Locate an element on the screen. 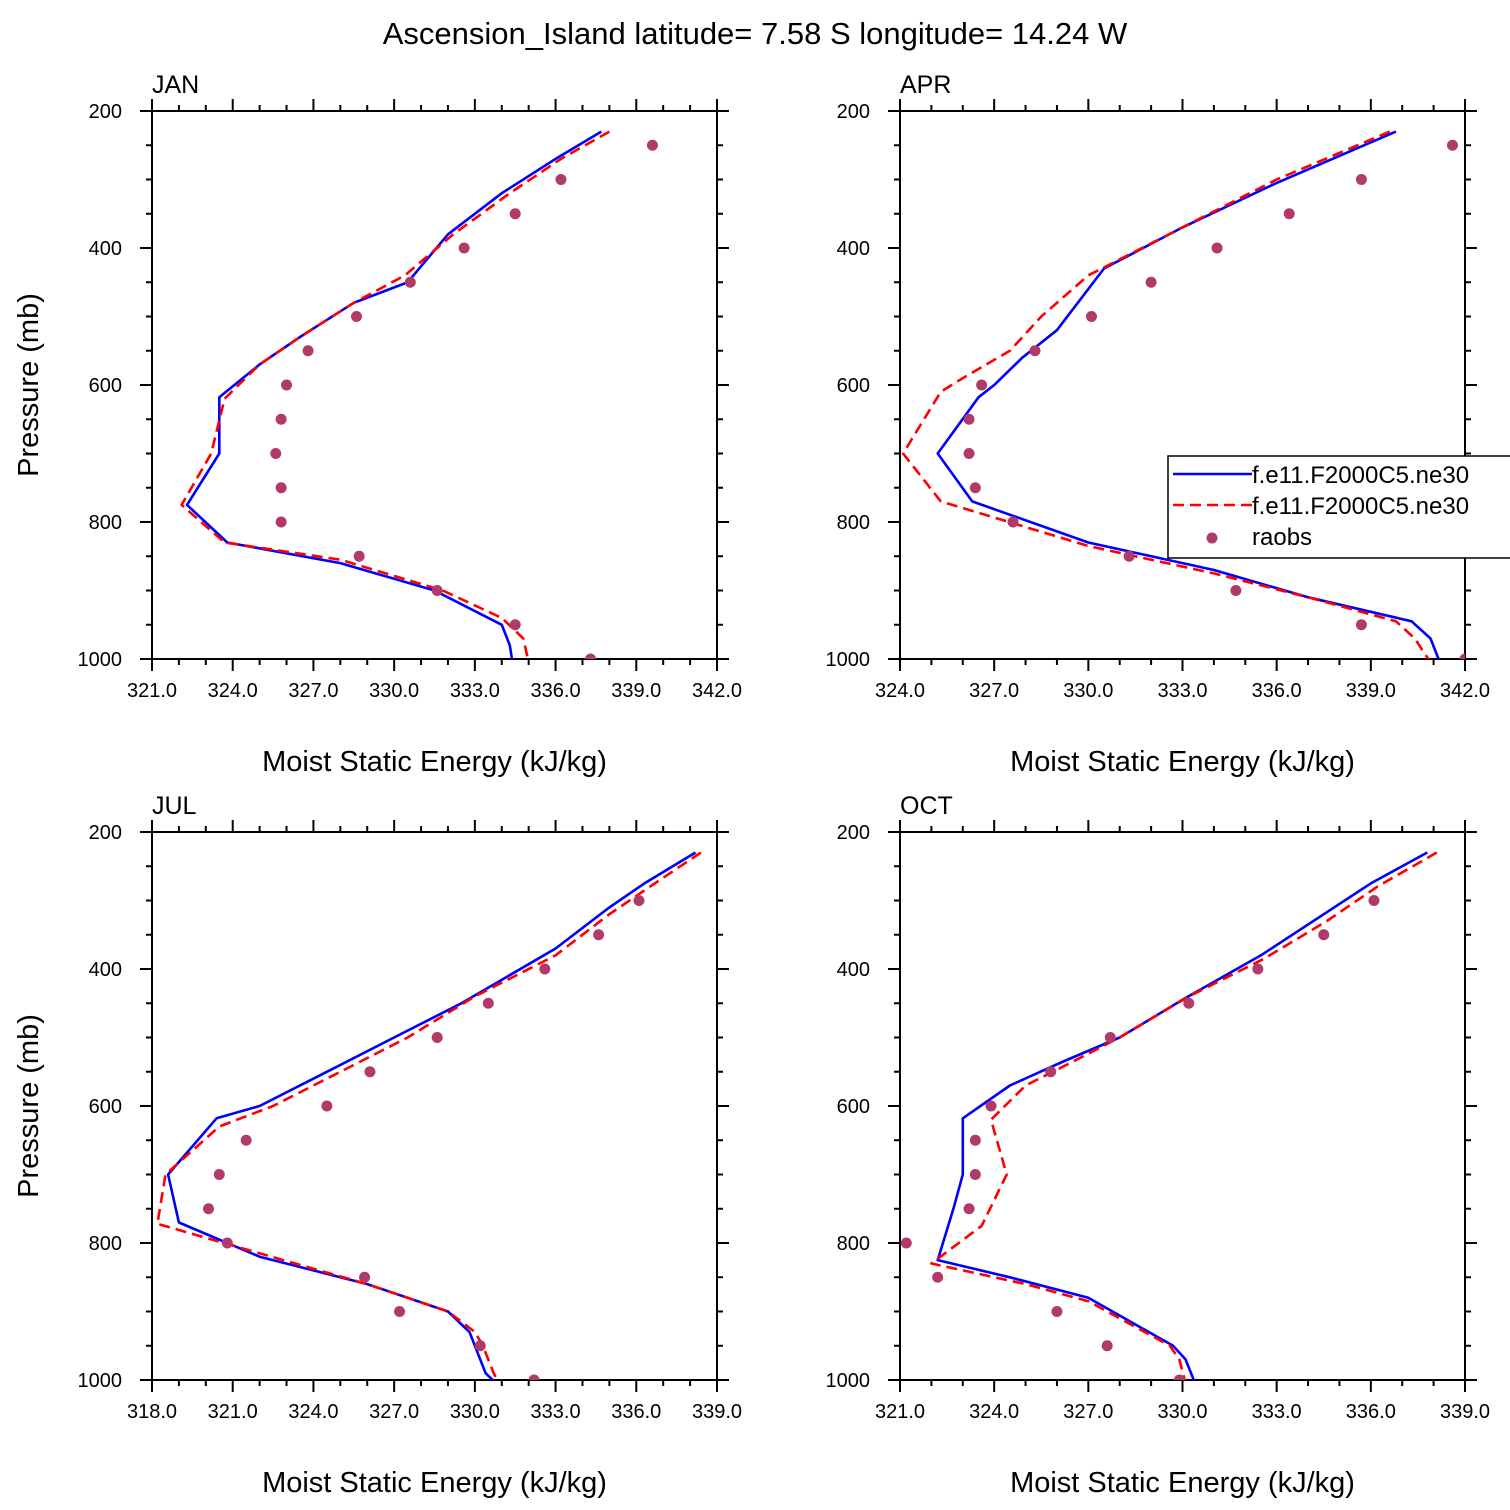 This screenshot has height=1510, width=1510. panel-title: JAN is located at coordinates (175, 85).